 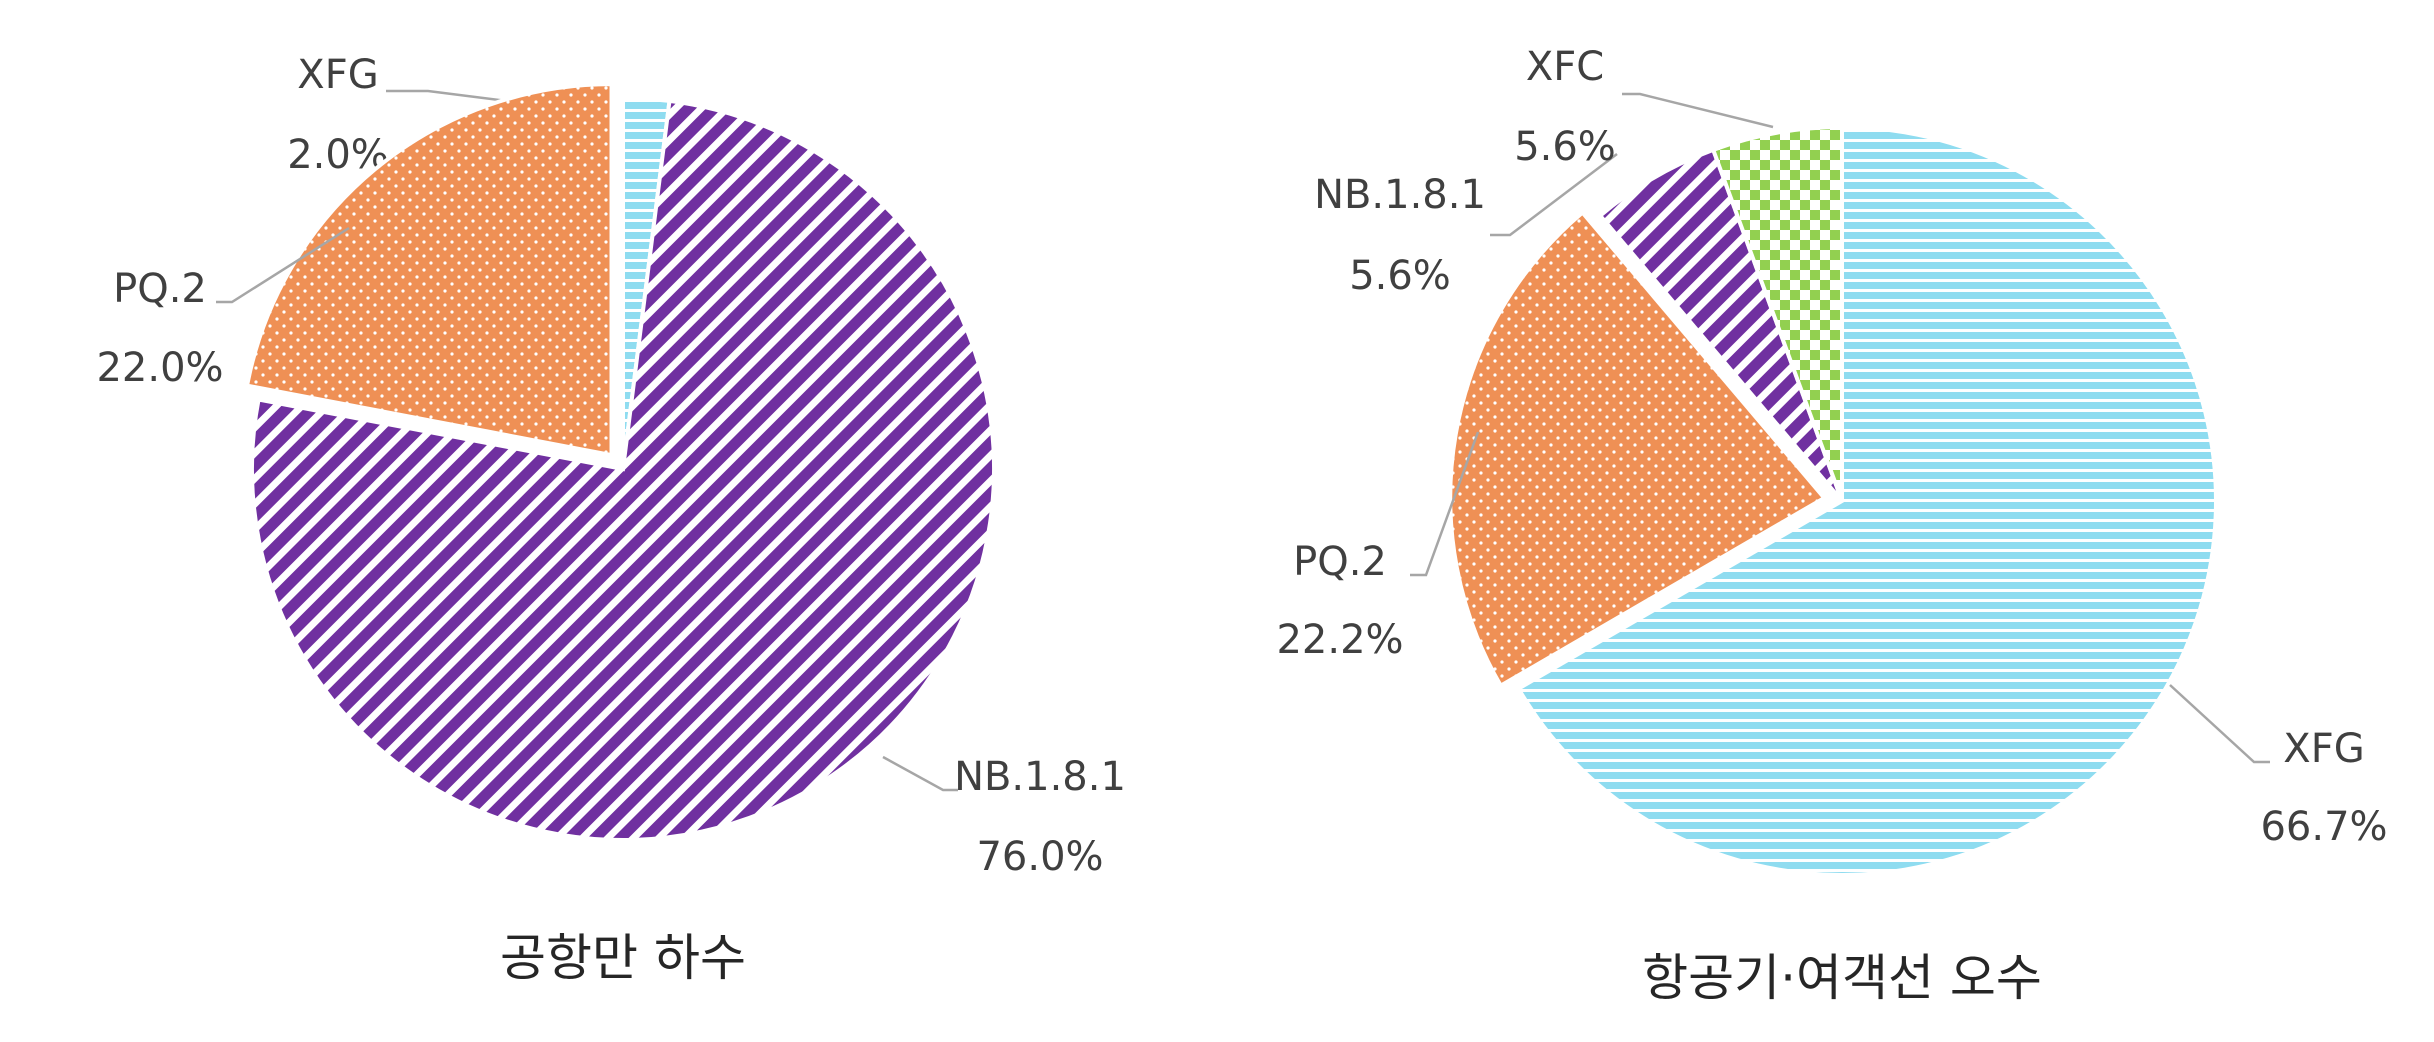 What do you see at coordinates (2323, 827) in the screenshot?
I see `slice-xfg-value: 66.7%` at bounding box center [2323, 827].